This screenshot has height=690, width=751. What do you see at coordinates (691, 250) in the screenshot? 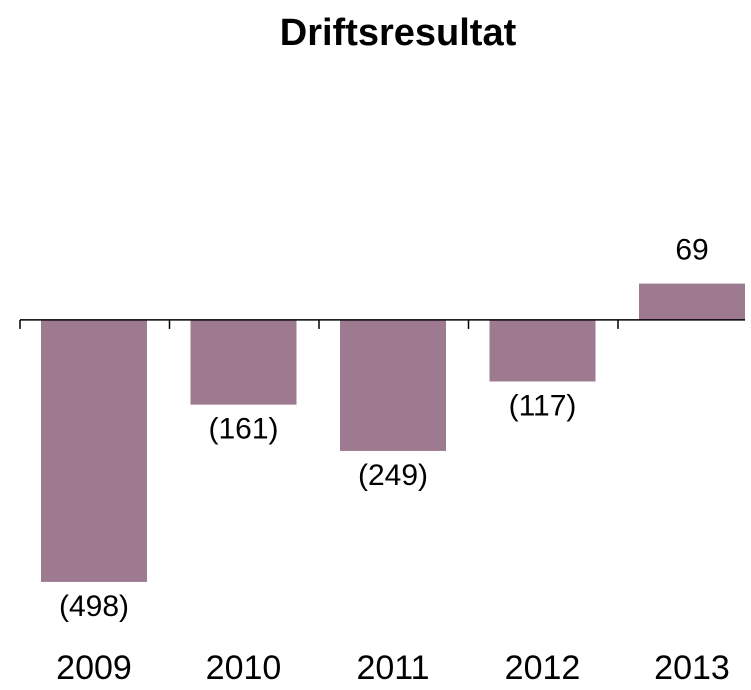
I see `data-label: 69` at bounding box center [691, 250].